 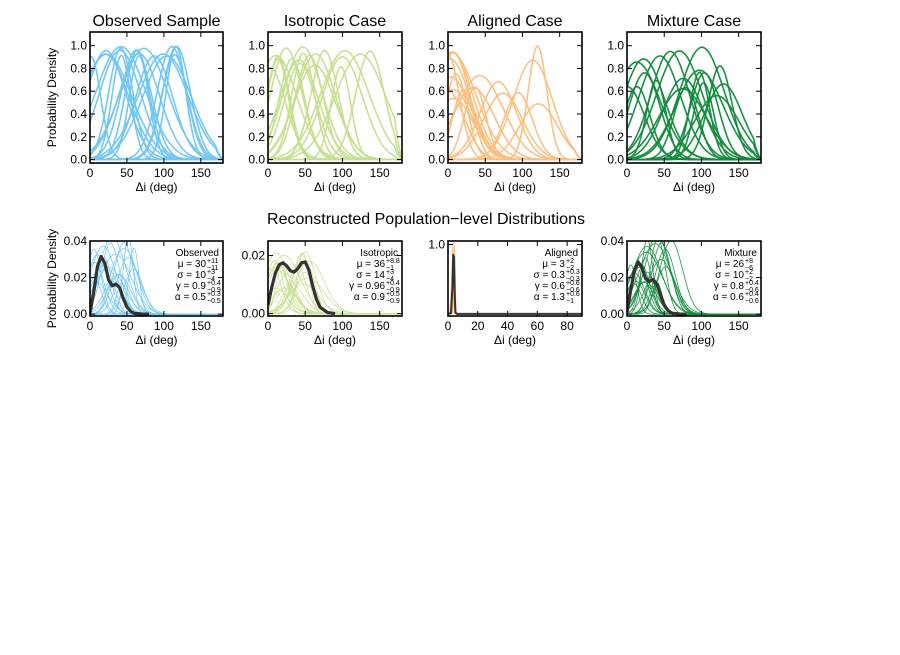 I want to click on bottom-isotropic-frame, so click(x=335, y=278).